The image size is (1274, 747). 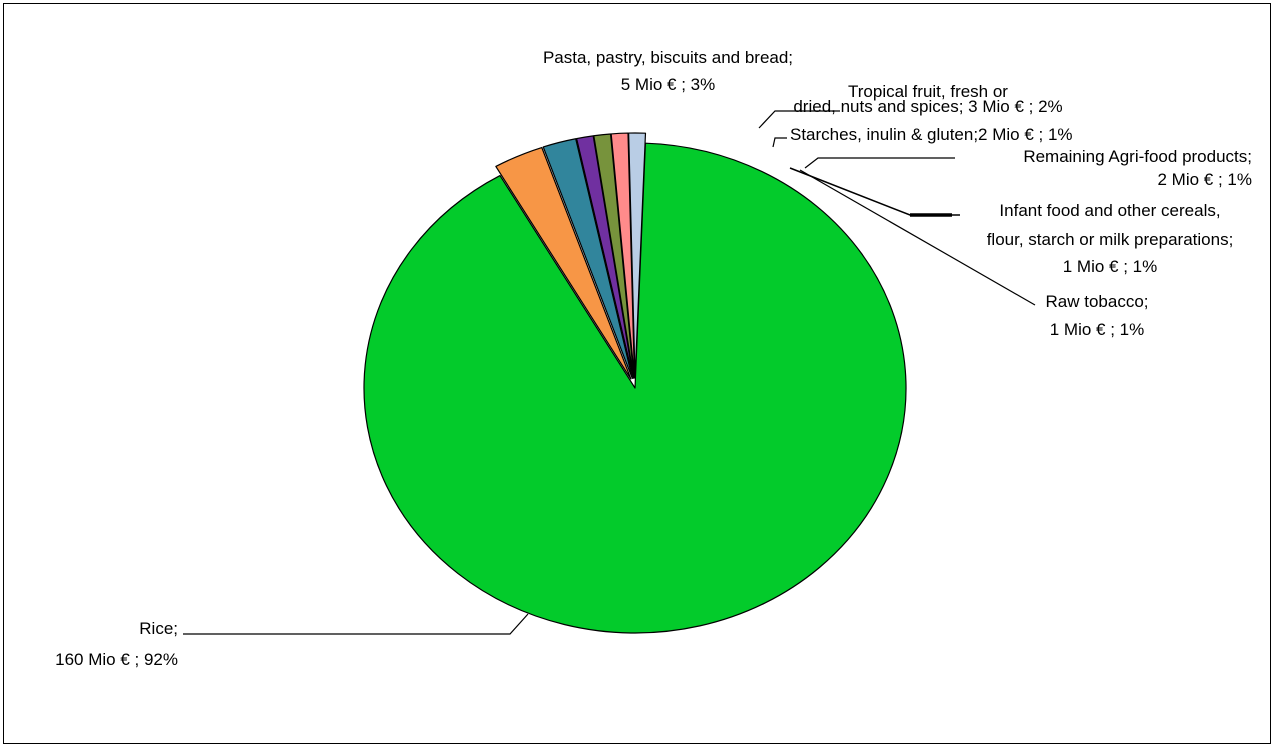 I want to click on slice-label: dried, nuts and spices; 3 Mio € ; 2%, so click(x=927, y=106).